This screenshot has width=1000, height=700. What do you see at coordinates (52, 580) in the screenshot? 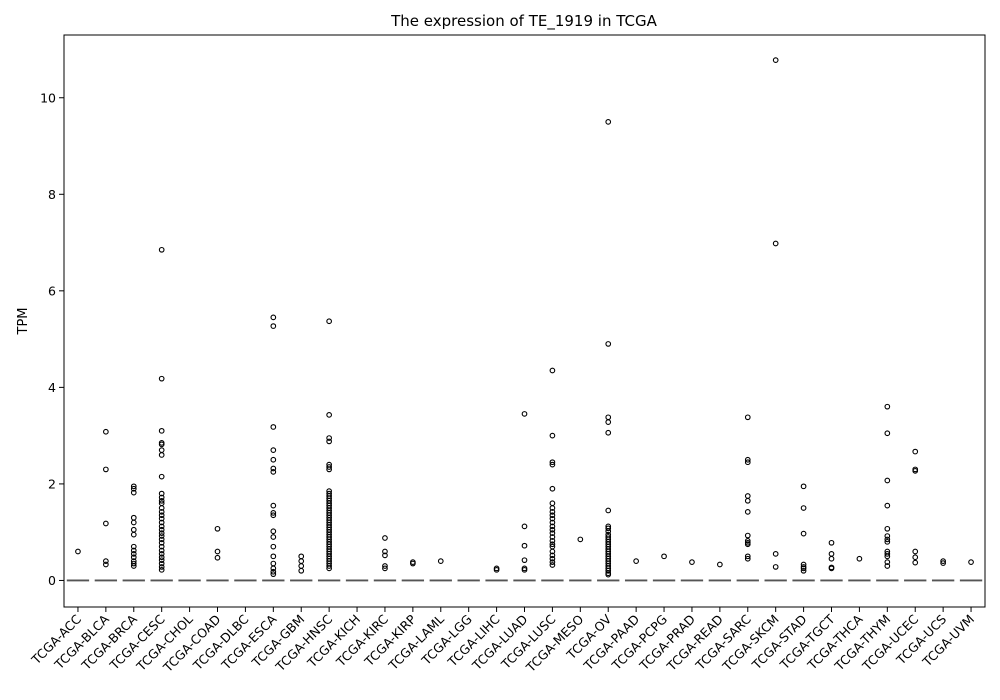
I see `y-tick-label: 0` at bounding box center [52, 580].